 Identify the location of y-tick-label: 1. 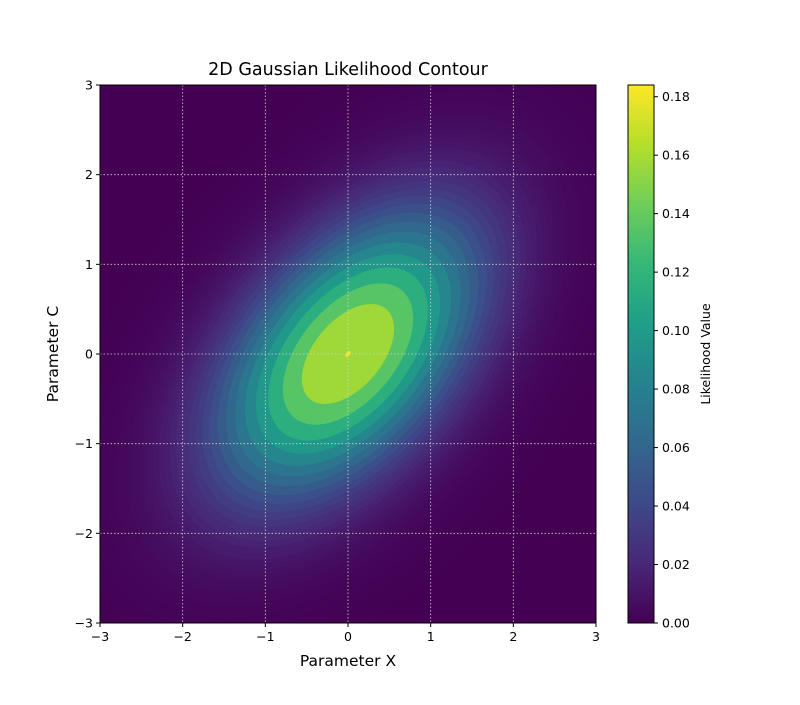
(89, 264).